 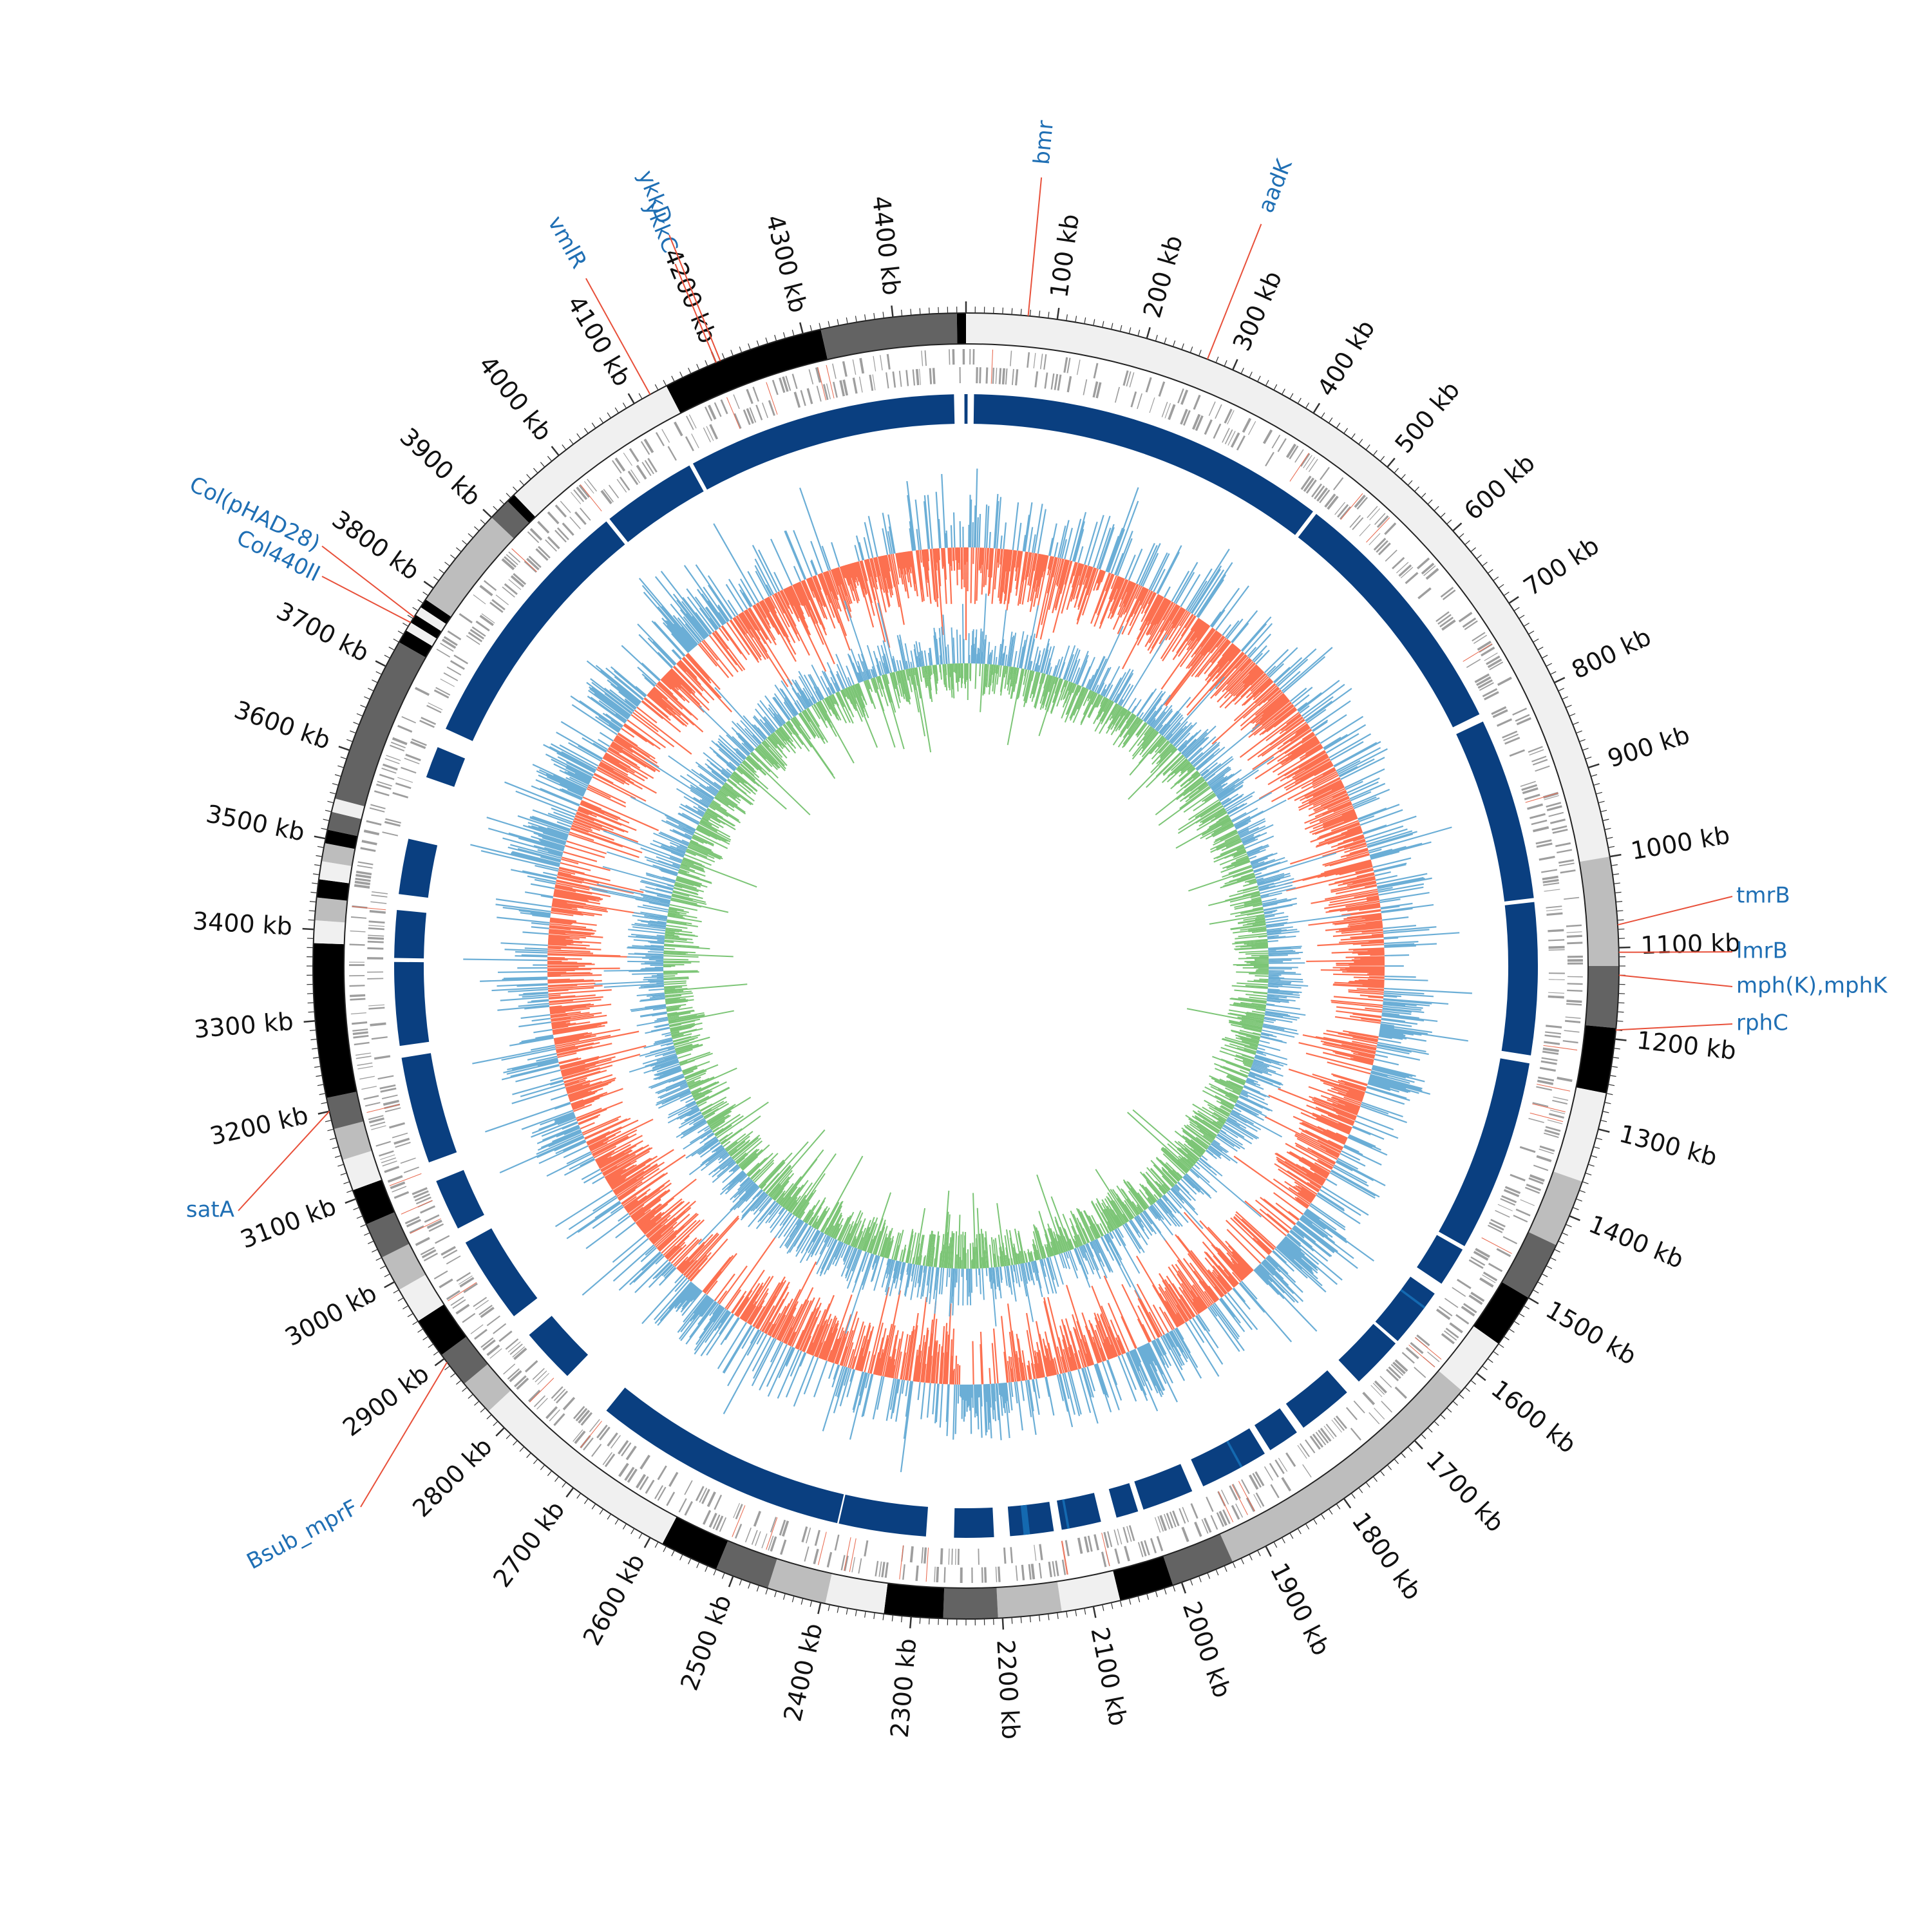 What do you see at coordinates (1389, 621) in the screenshot?
I see `blast-hit` at bounding box center [1389, 621].